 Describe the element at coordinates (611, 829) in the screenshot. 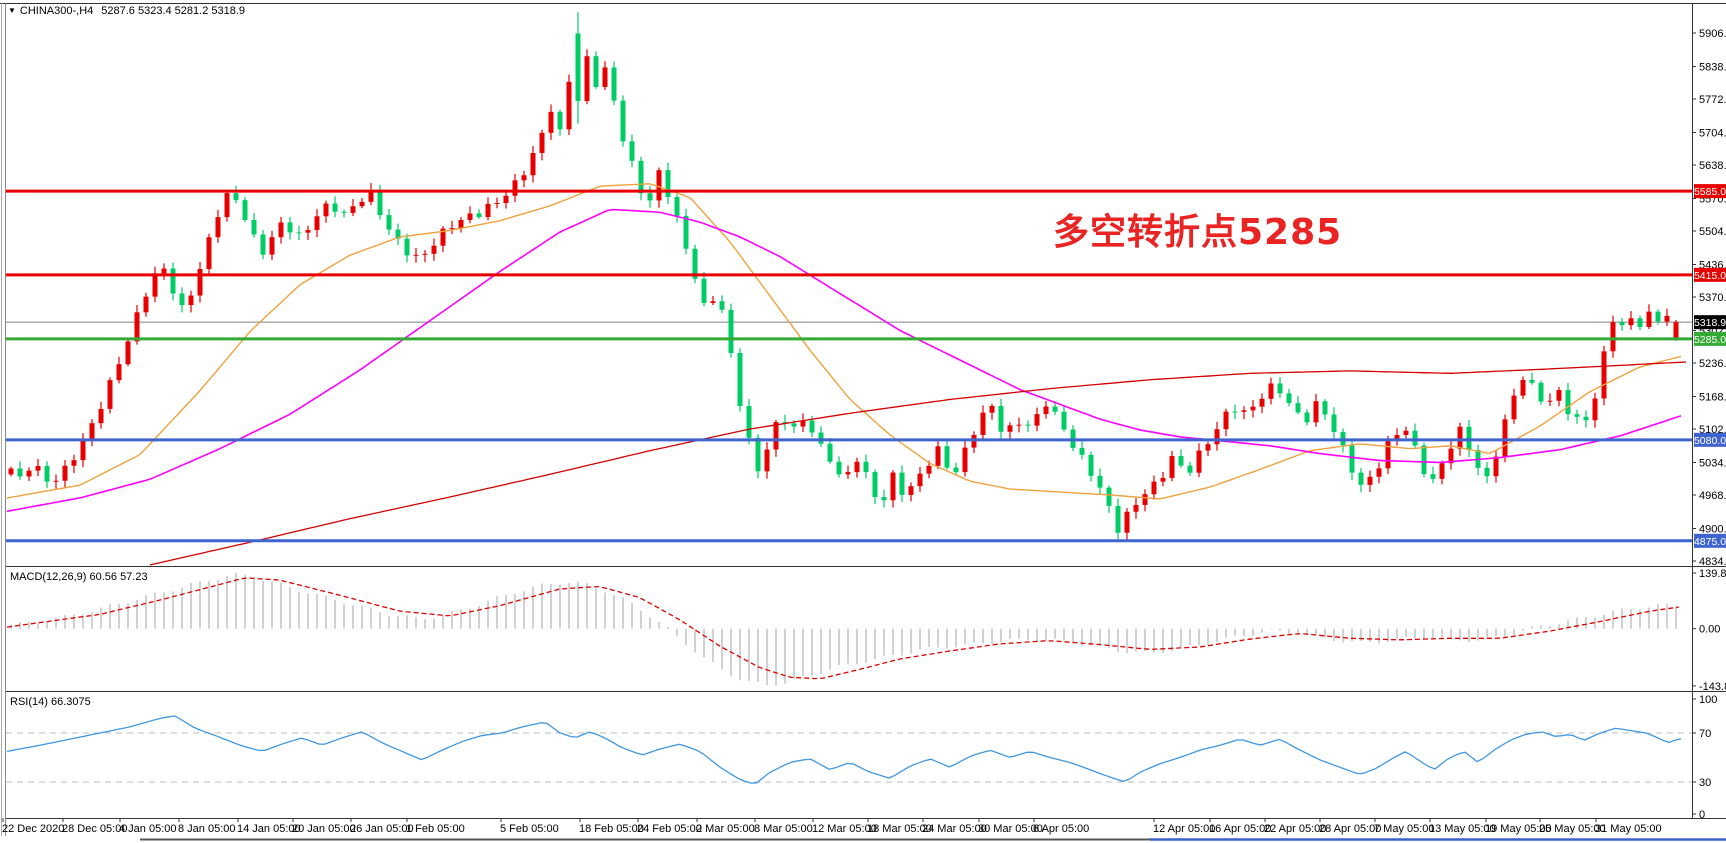

I see `date-tick-label: 18 Feb 05:00` at that location.